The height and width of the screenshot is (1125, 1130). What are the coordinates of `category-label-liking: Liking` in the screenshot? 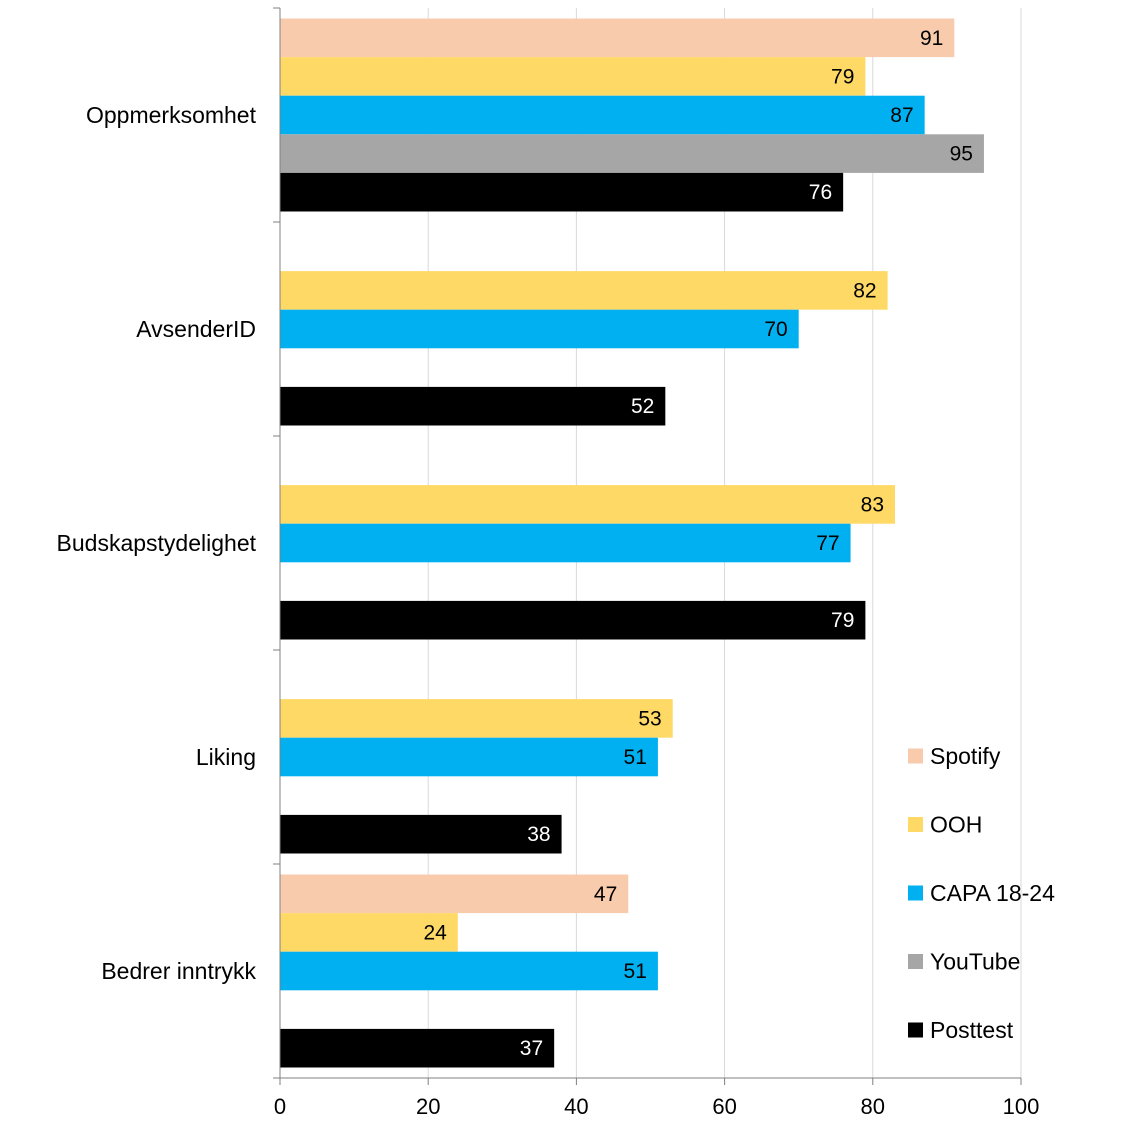 It's located at (226, 757).